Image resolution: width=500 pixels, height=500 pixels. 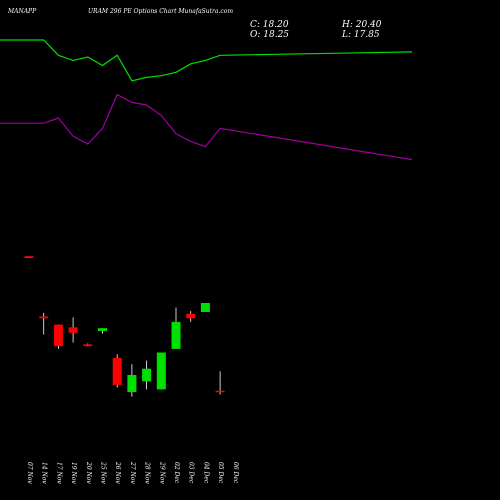 What do you see at coordinates (147, 472) in the screenshot?
I see `x-tick-label: 28 Nov` at bounding box center [147, 472].